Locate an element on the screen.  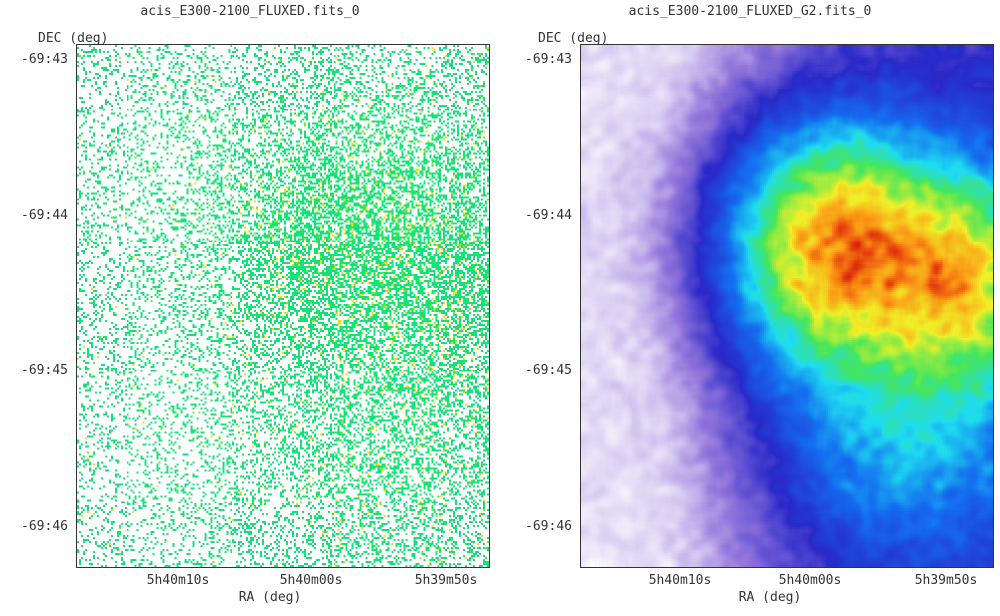
chart-title: acis_E300-2100_FLUXED.fits_0 is located at coordinates (250, 11).